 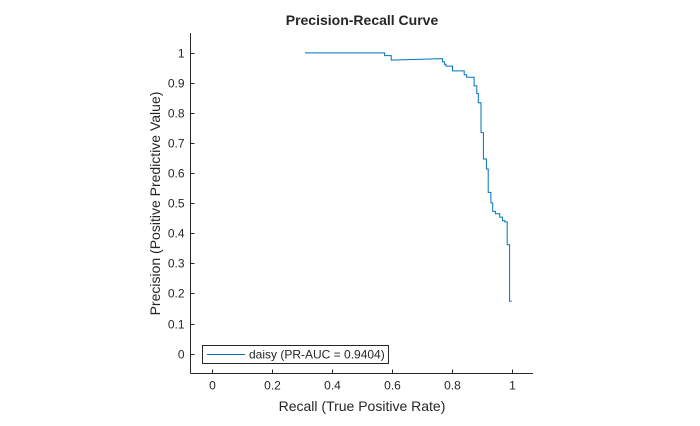 I want to click on chart-title: Precision-Recall Curve, so click(x=362, y=20).